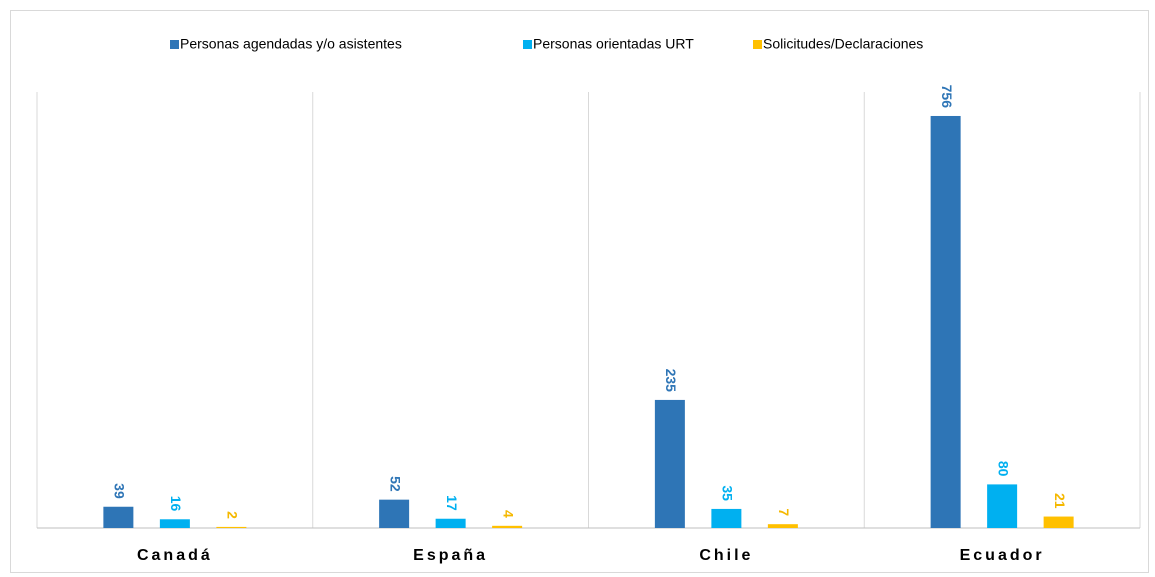 The image size is (1155, 577). I want to click on data-label: 52, so click(395, 484).